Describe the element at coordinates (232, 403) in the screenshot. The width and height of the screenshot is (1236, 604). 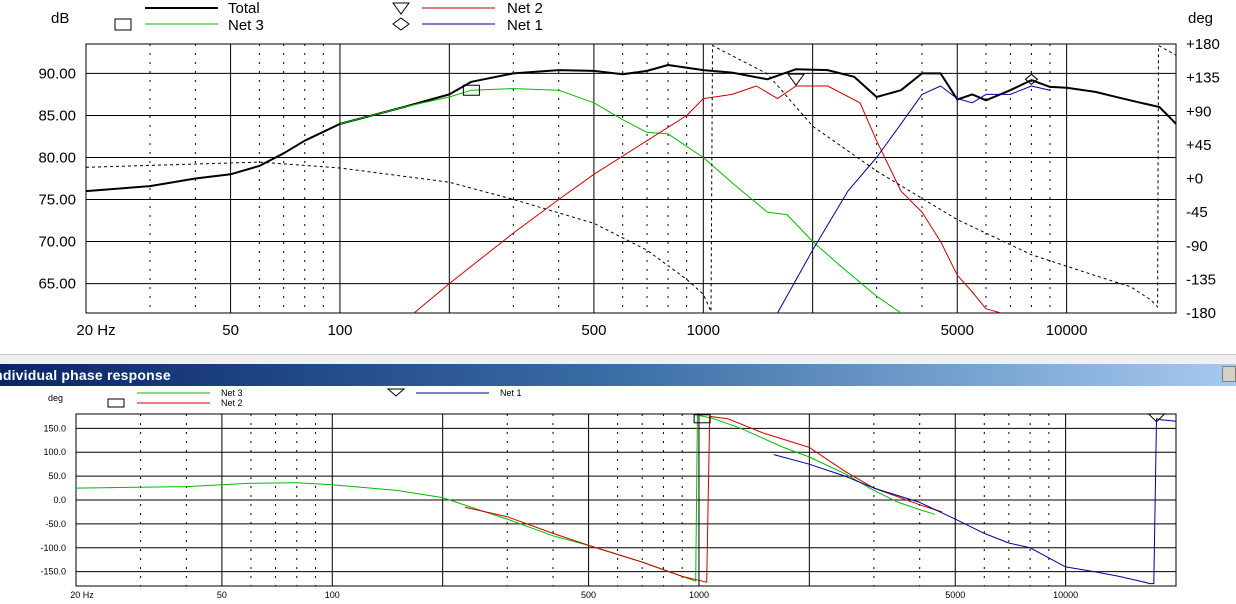
I see `legend2-label-net2: Net 2` at that location.